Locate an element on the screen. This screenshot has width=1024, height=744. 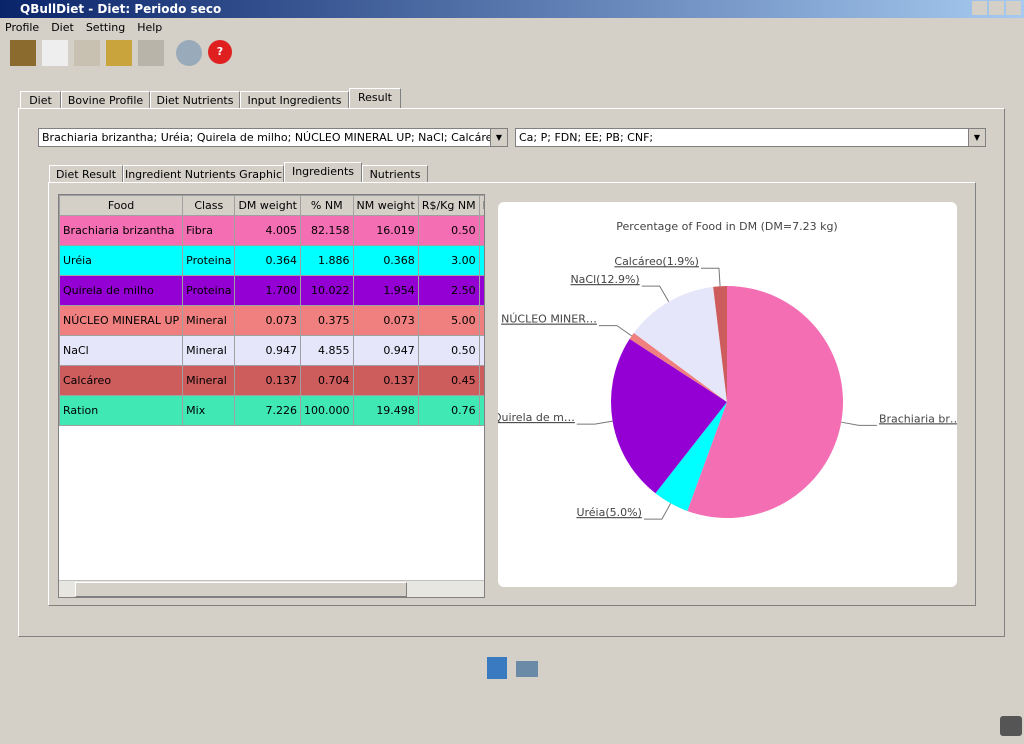
nutrient-selector: Ca; P; FDN; EE; PB; CNF; ▼ is located at coordinates (750, 137).